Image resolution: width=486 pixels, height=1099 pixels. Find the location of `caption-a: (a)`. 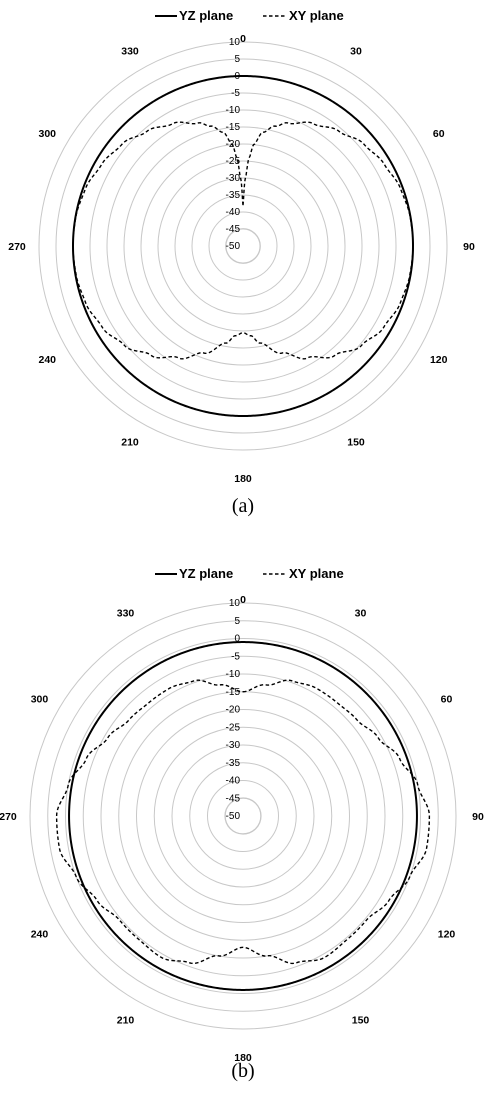

caption-a: (a) is located at coordinates (243, 506).